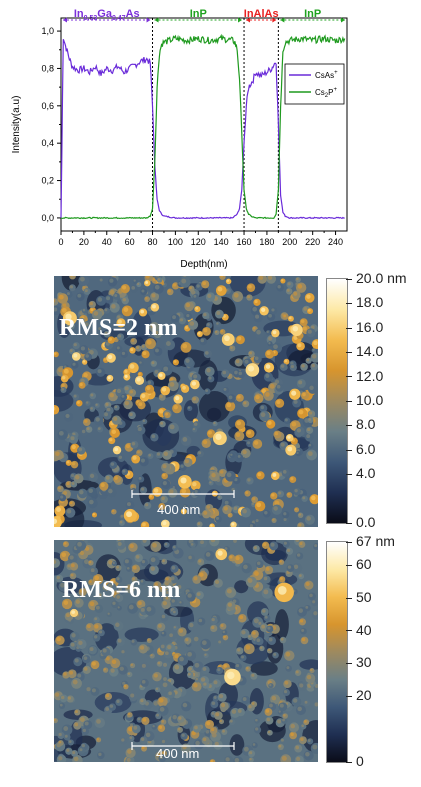  Describe the element at coordinates (107, 242) in the screenshot. I see `x-tick-label: 40` at that location.